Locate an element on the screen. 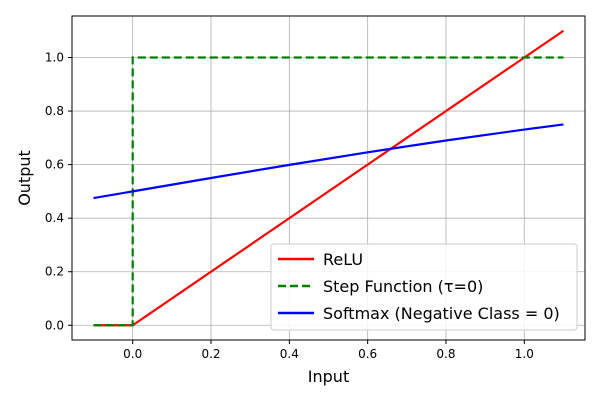 The height and width of the screenshot is (400, 600). x-tick-label: 1.0 is located at coordinates (524, 354).